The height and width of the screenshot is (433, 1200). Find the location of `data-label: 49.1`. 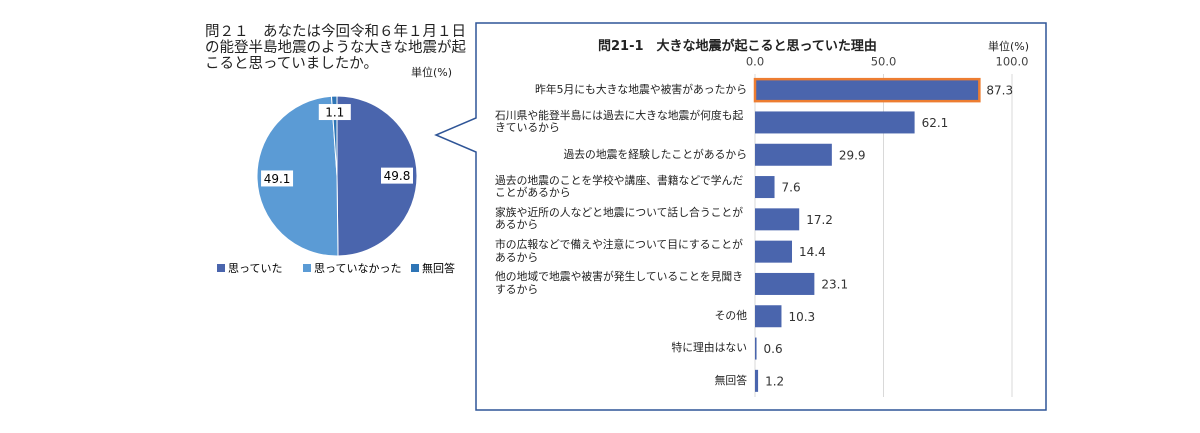

data-label: 49.1 is located at coordinates (277, 179).